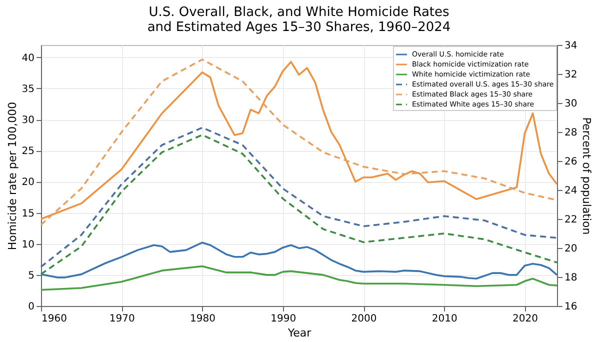  What do you see at coordinates (203, 319) in the screenshot?
I see `x-tick-label: 1980` at bounding box center [203, 319].